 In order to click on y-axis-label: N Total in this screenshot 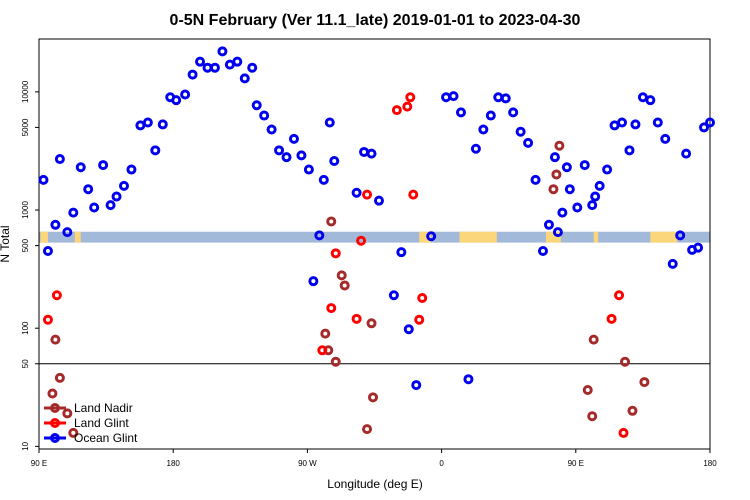, I will do `click(6, 243)`.